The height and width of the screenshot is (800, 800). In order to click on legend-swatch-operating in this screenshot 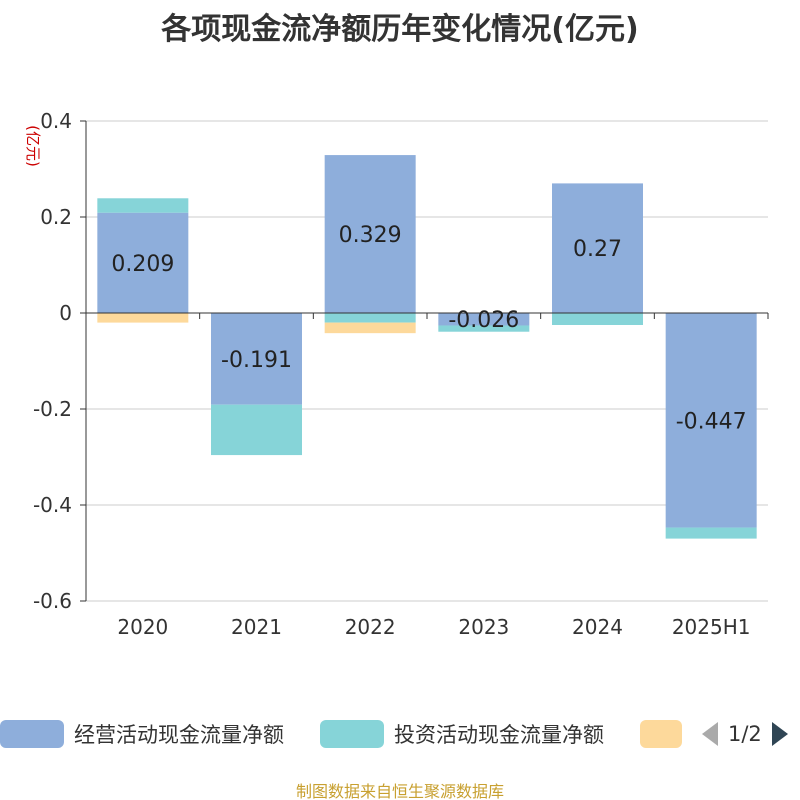, I will do `click(32, 734)`.